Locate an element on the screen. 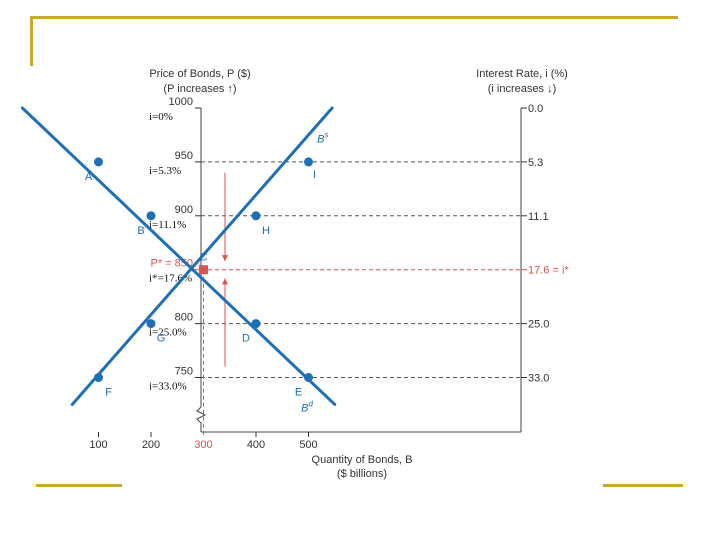 The image size is (720, 540). point-d is located at coordinates (256, 324).